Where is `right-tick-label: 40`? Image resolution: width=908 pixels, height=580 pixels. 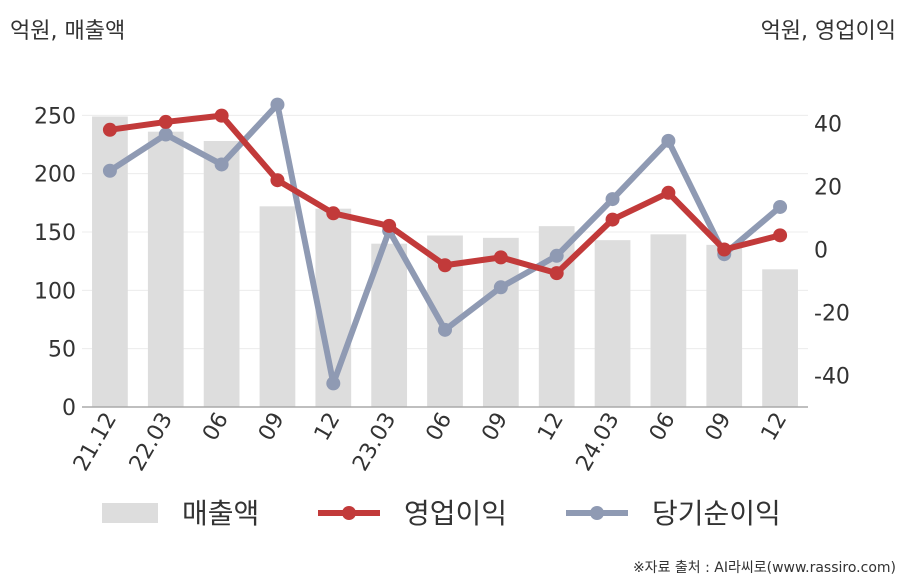 right-tick-label: 40 is located at coordinates (828, 125).